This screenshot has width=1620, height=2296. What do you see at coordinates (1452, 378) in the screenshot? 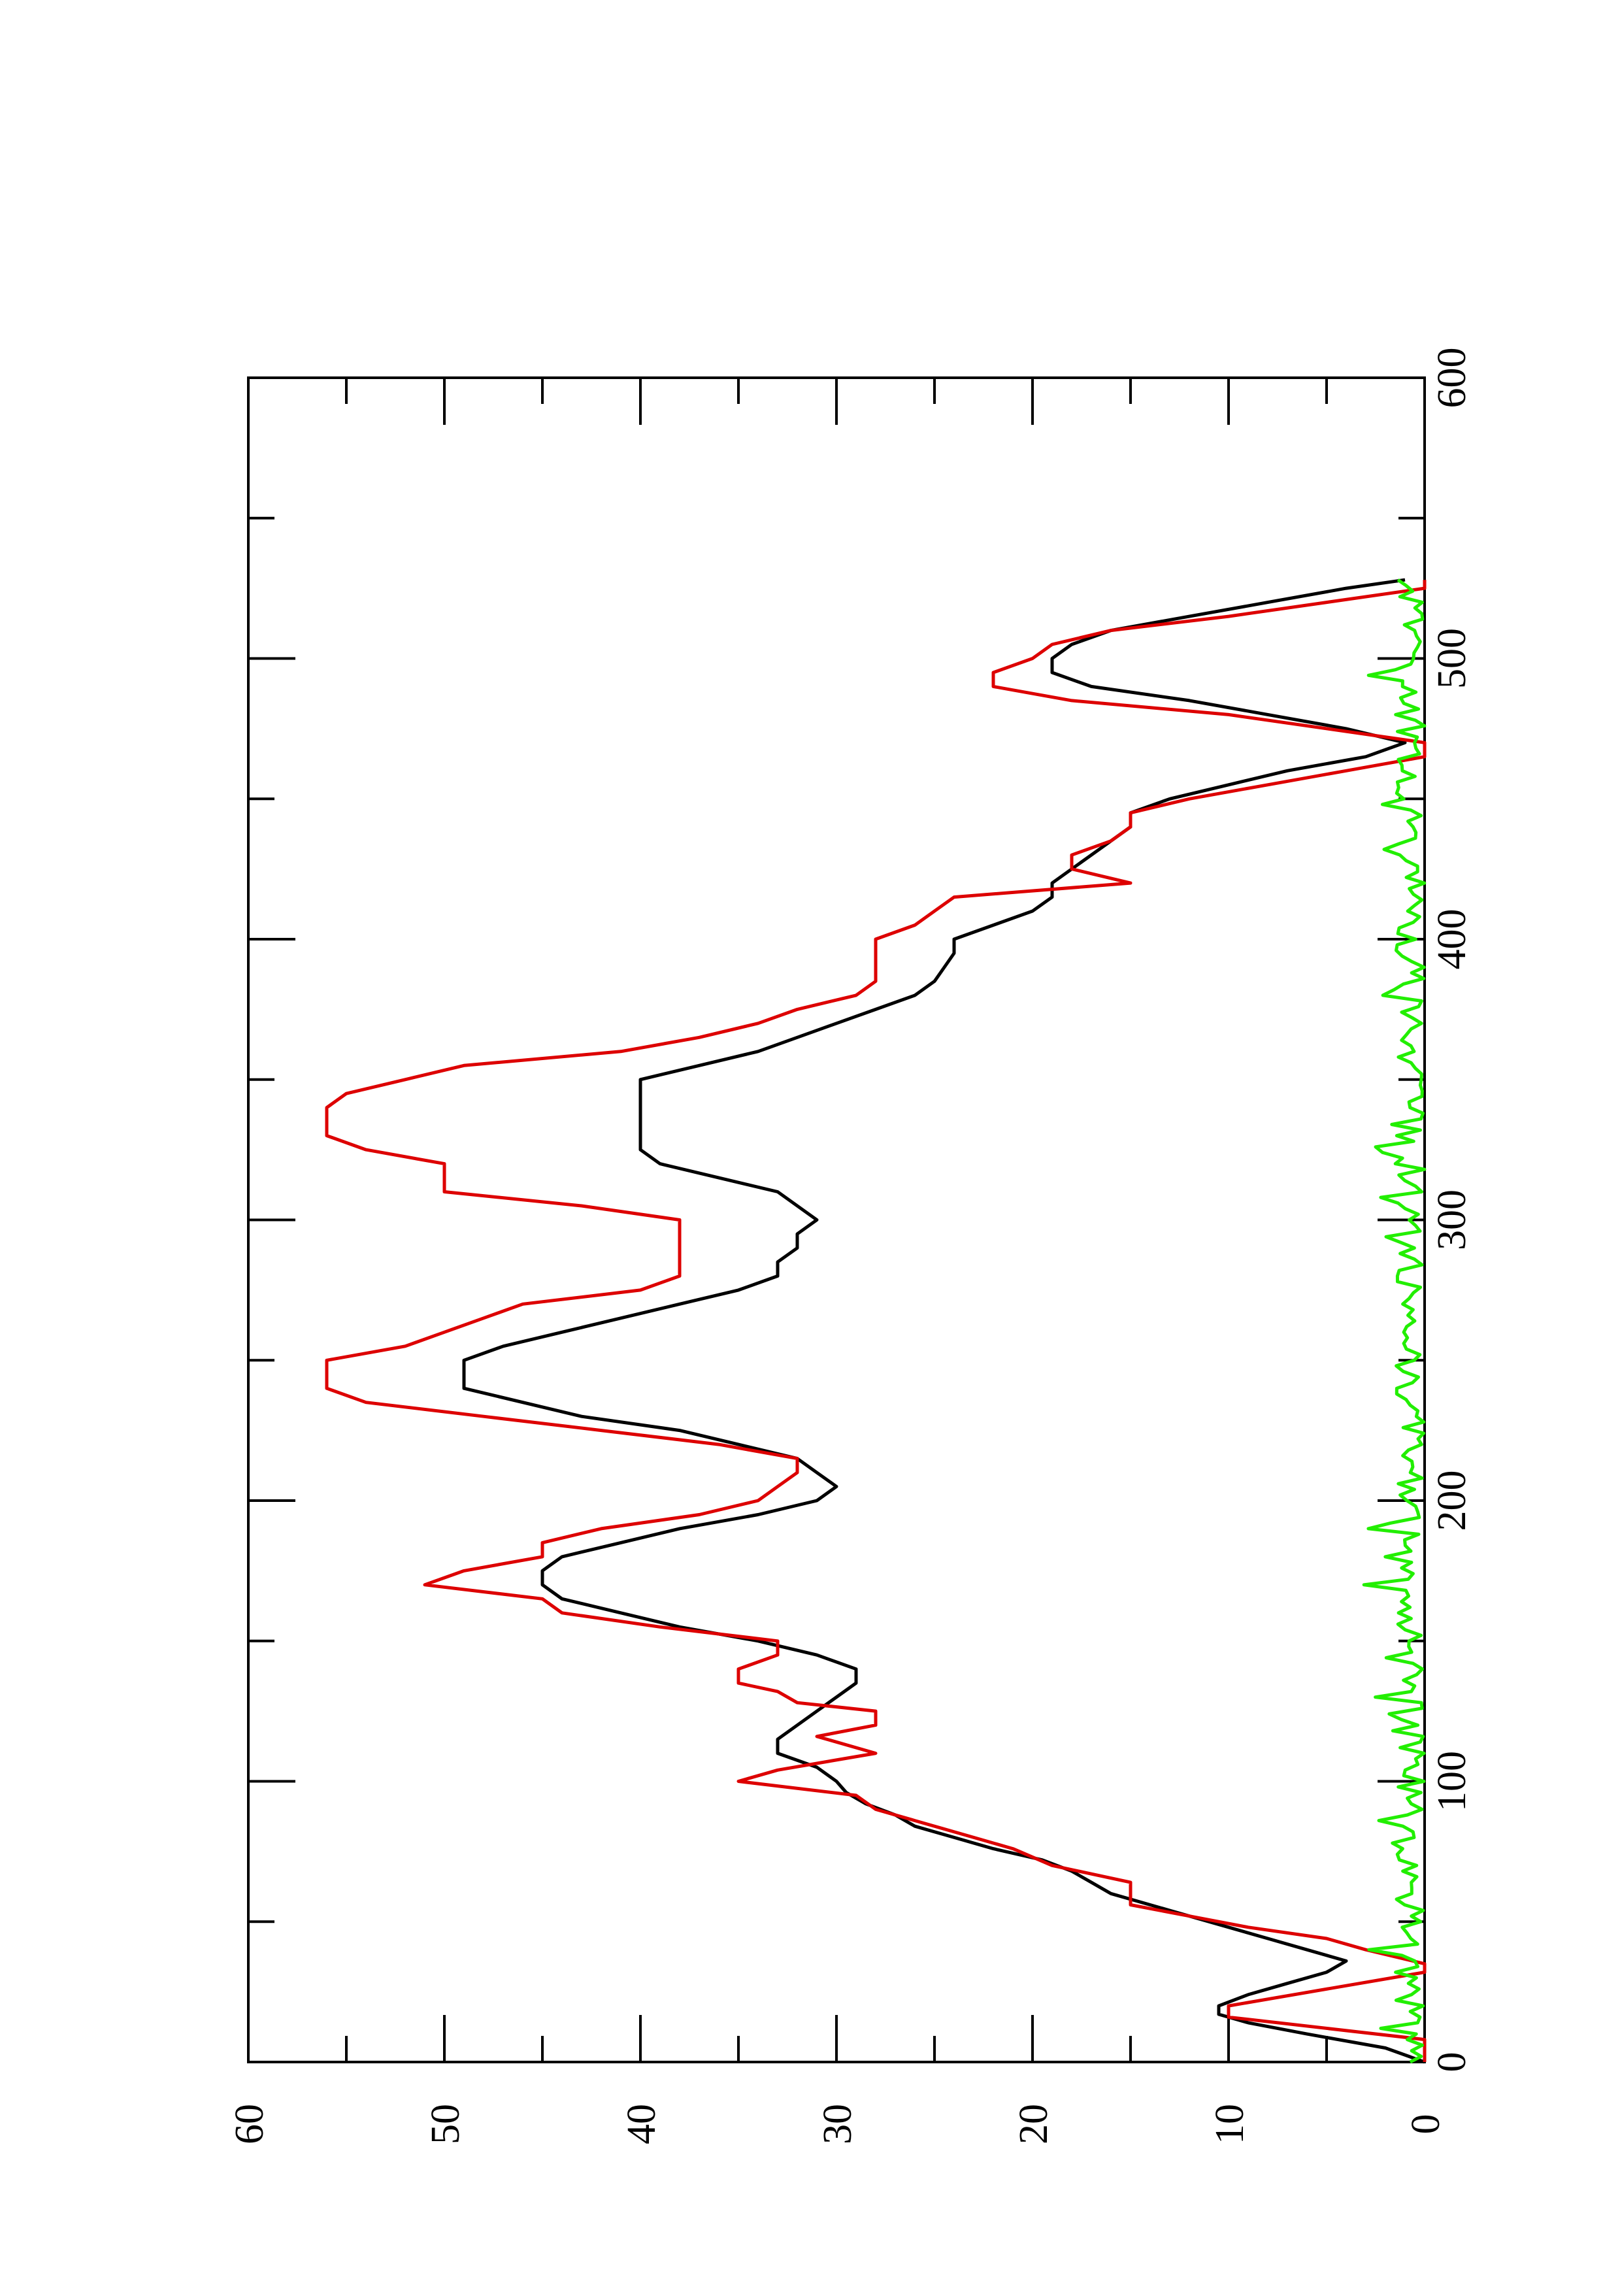
I see `x-tick-label: 600` at bounding box center [1452, 378].